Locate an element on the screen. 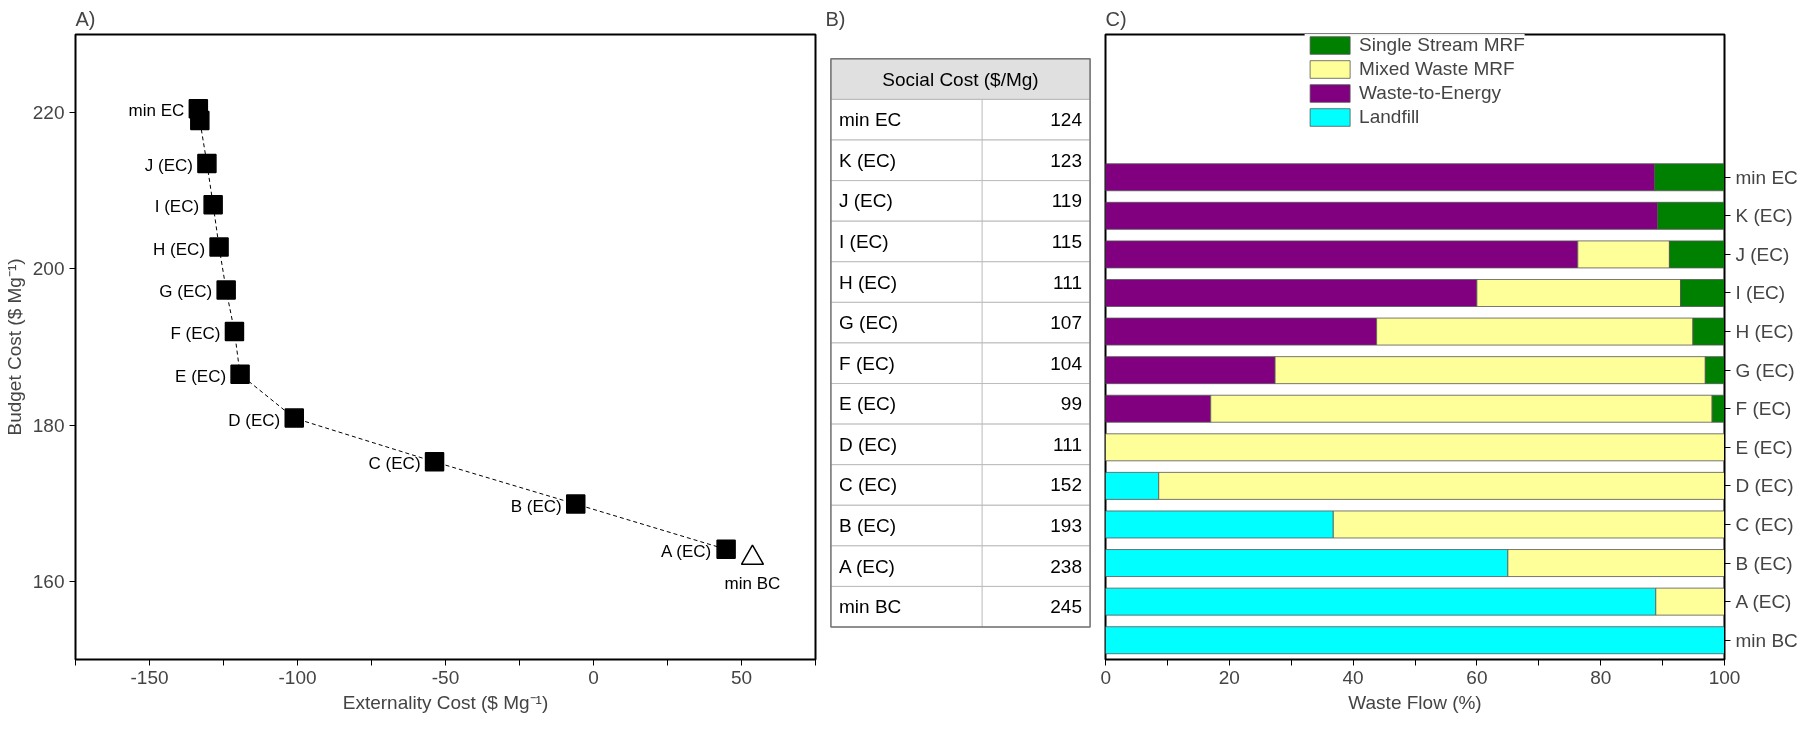 This screenshot has width=1804, height=741. y-tick-label: K (EC) is located at coordinates (1764, 216).